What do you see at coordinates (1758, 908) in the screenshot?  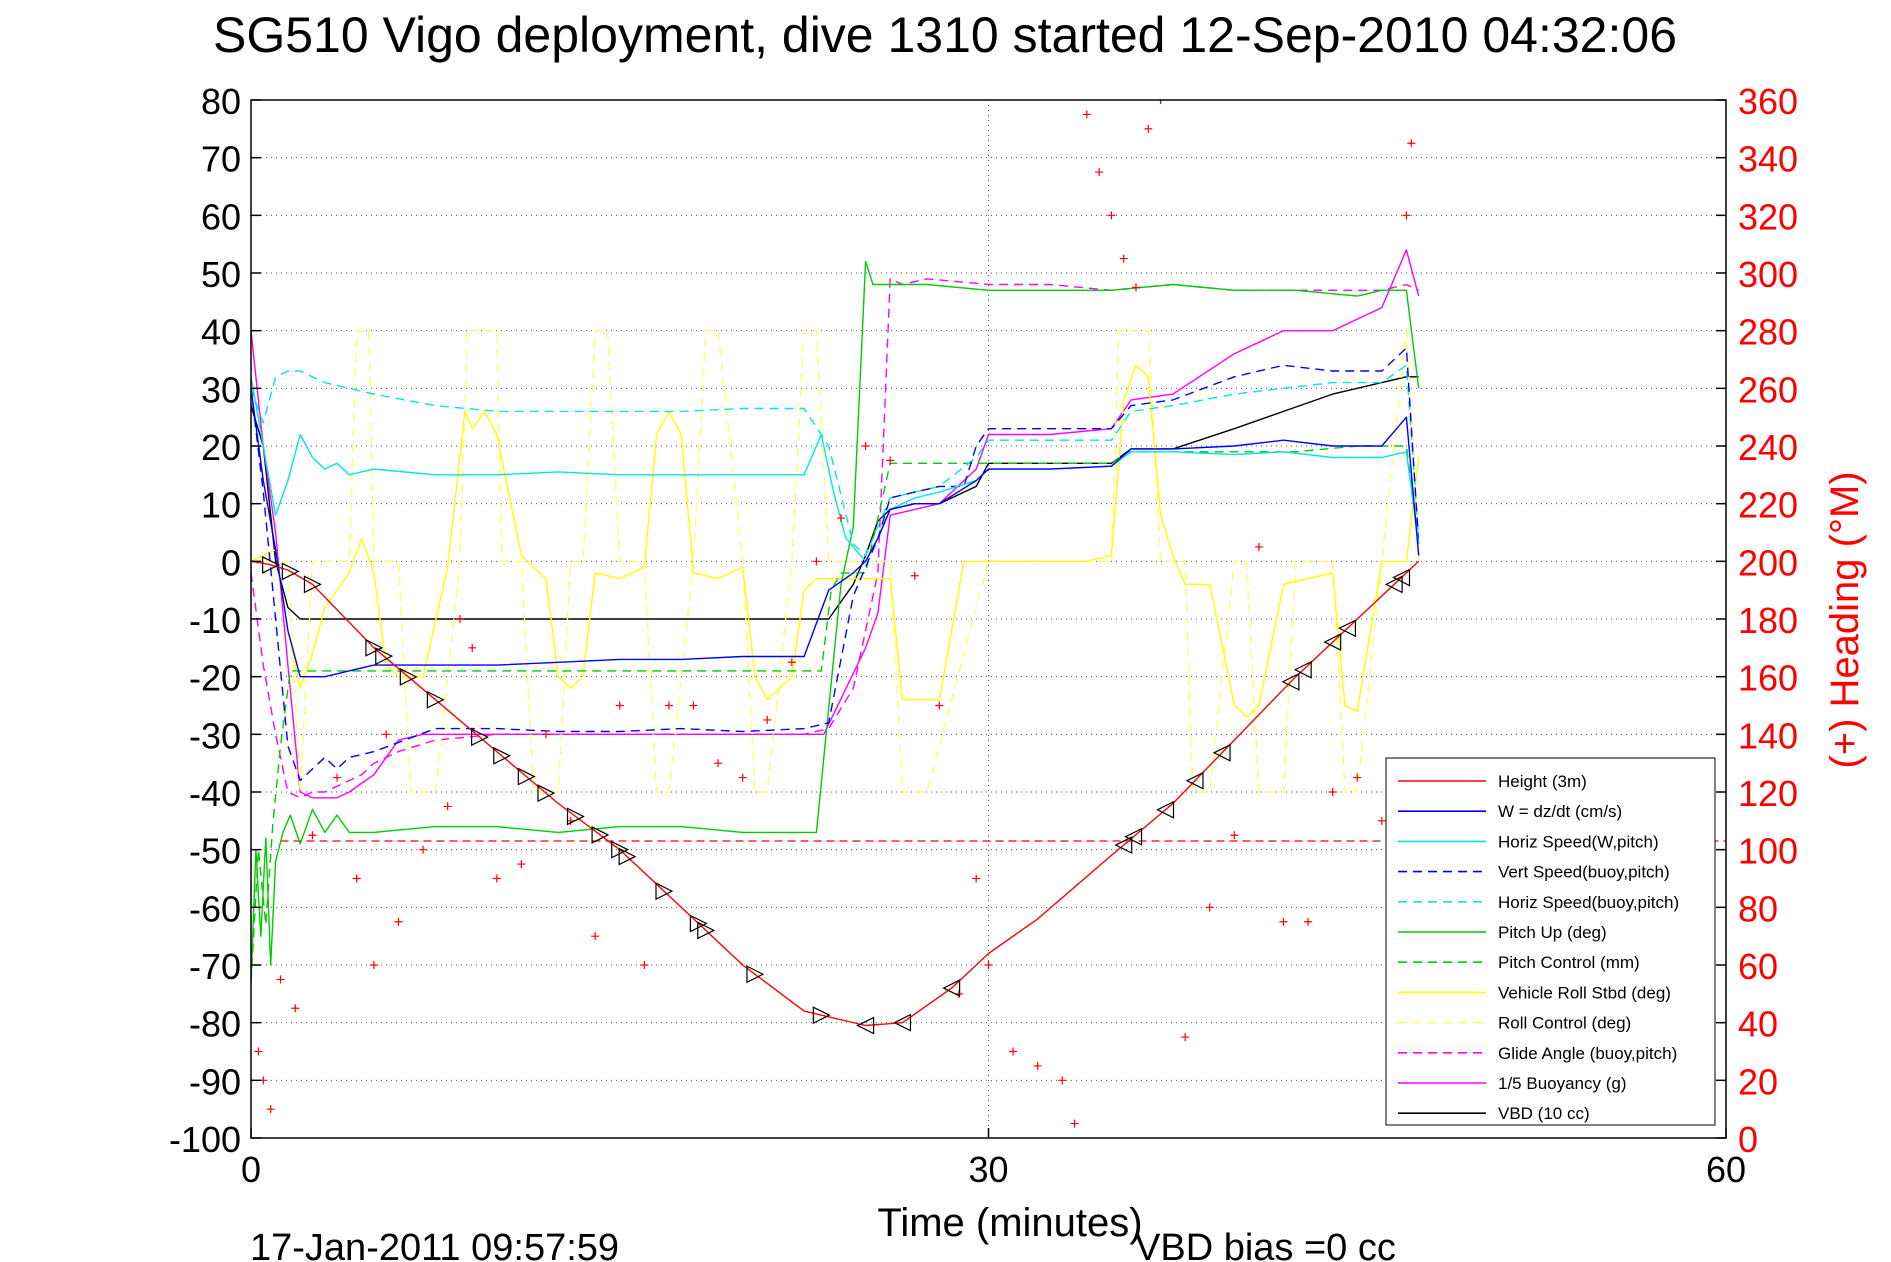 I see `y-right-tick-label: 80` at bounding box center [1758, 908].